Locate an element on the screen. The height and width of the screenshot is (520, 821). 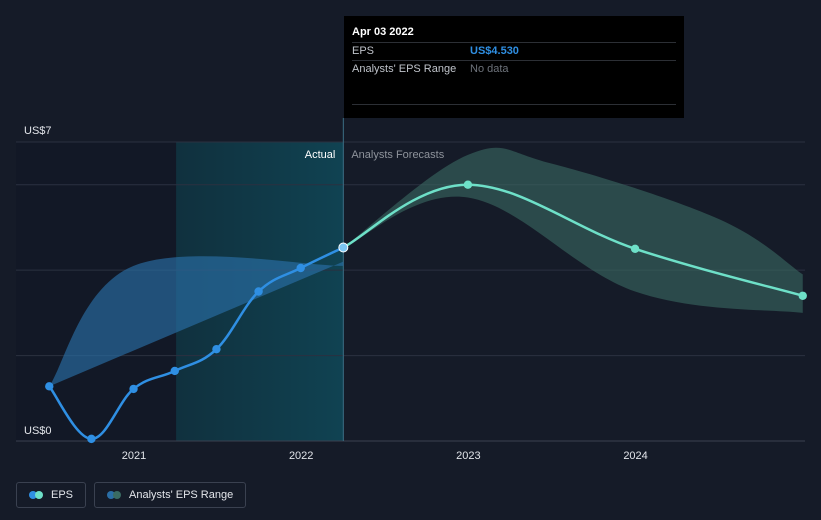
y-axis-label-top: US$7 is located at coordinates (38, 131).